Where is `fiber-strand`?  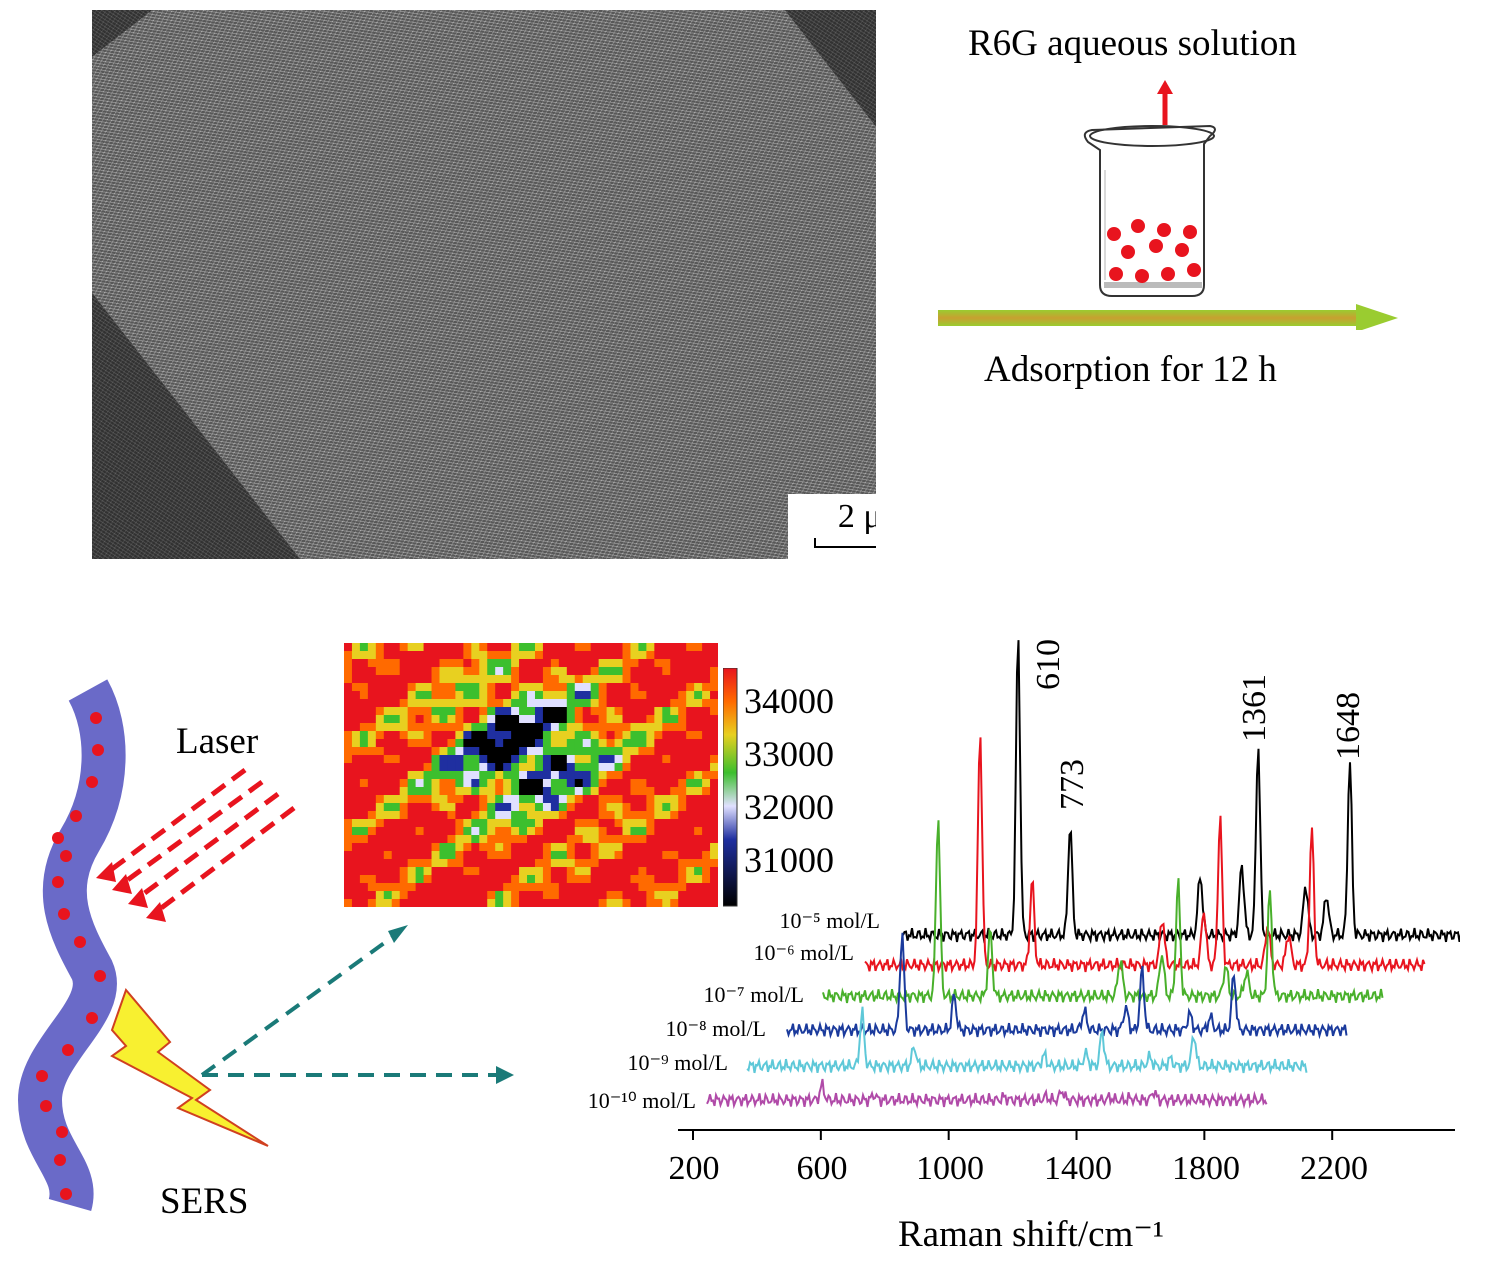
fiber-strand is located at coordinates (71, 945).